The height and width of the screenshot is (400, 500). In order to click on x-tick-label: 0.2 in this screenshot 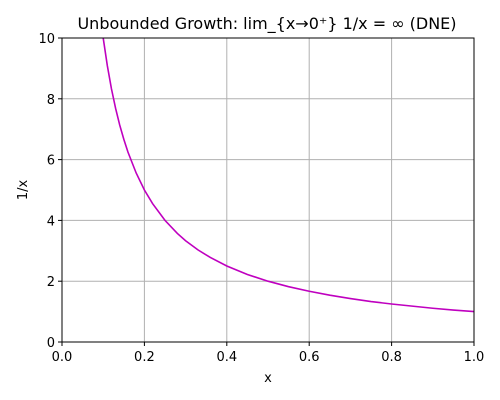, I will do `click(144, 357)`.